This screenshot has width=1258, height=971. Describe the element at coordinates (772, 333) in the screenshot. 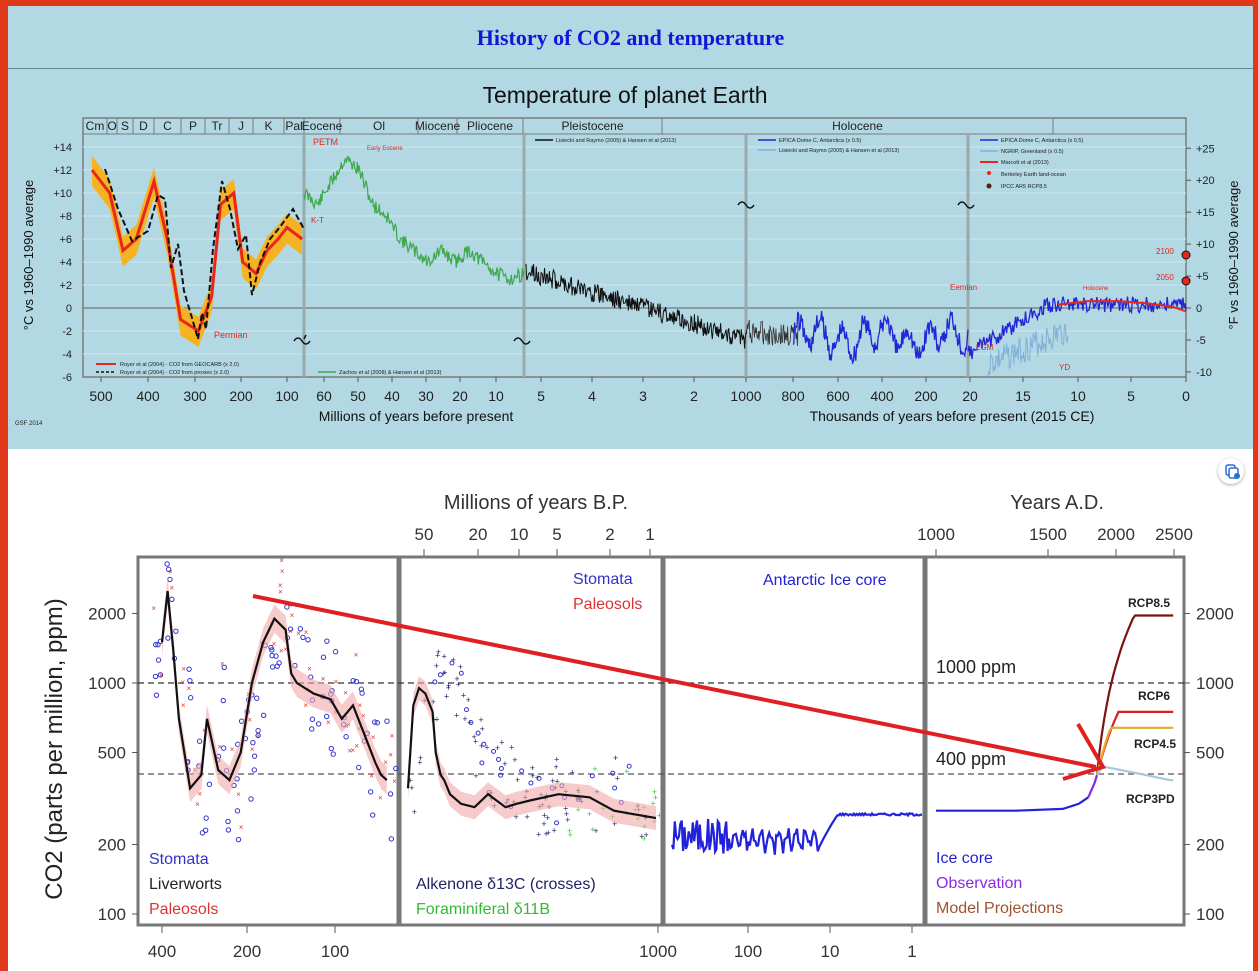

I see `lisiecki-pleistocene-series` at that location.